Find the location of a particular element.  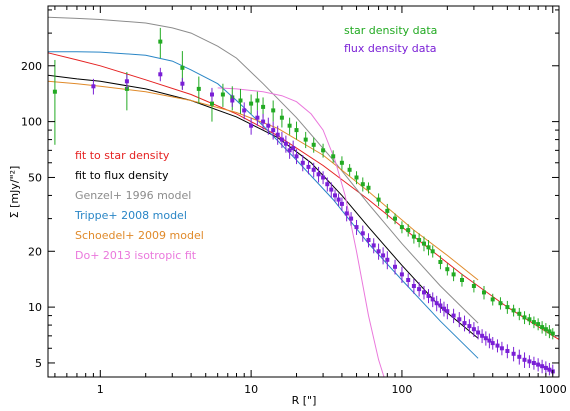

legend-genzel: Genzel+ 1996 model is located at coordinates (133, 195).